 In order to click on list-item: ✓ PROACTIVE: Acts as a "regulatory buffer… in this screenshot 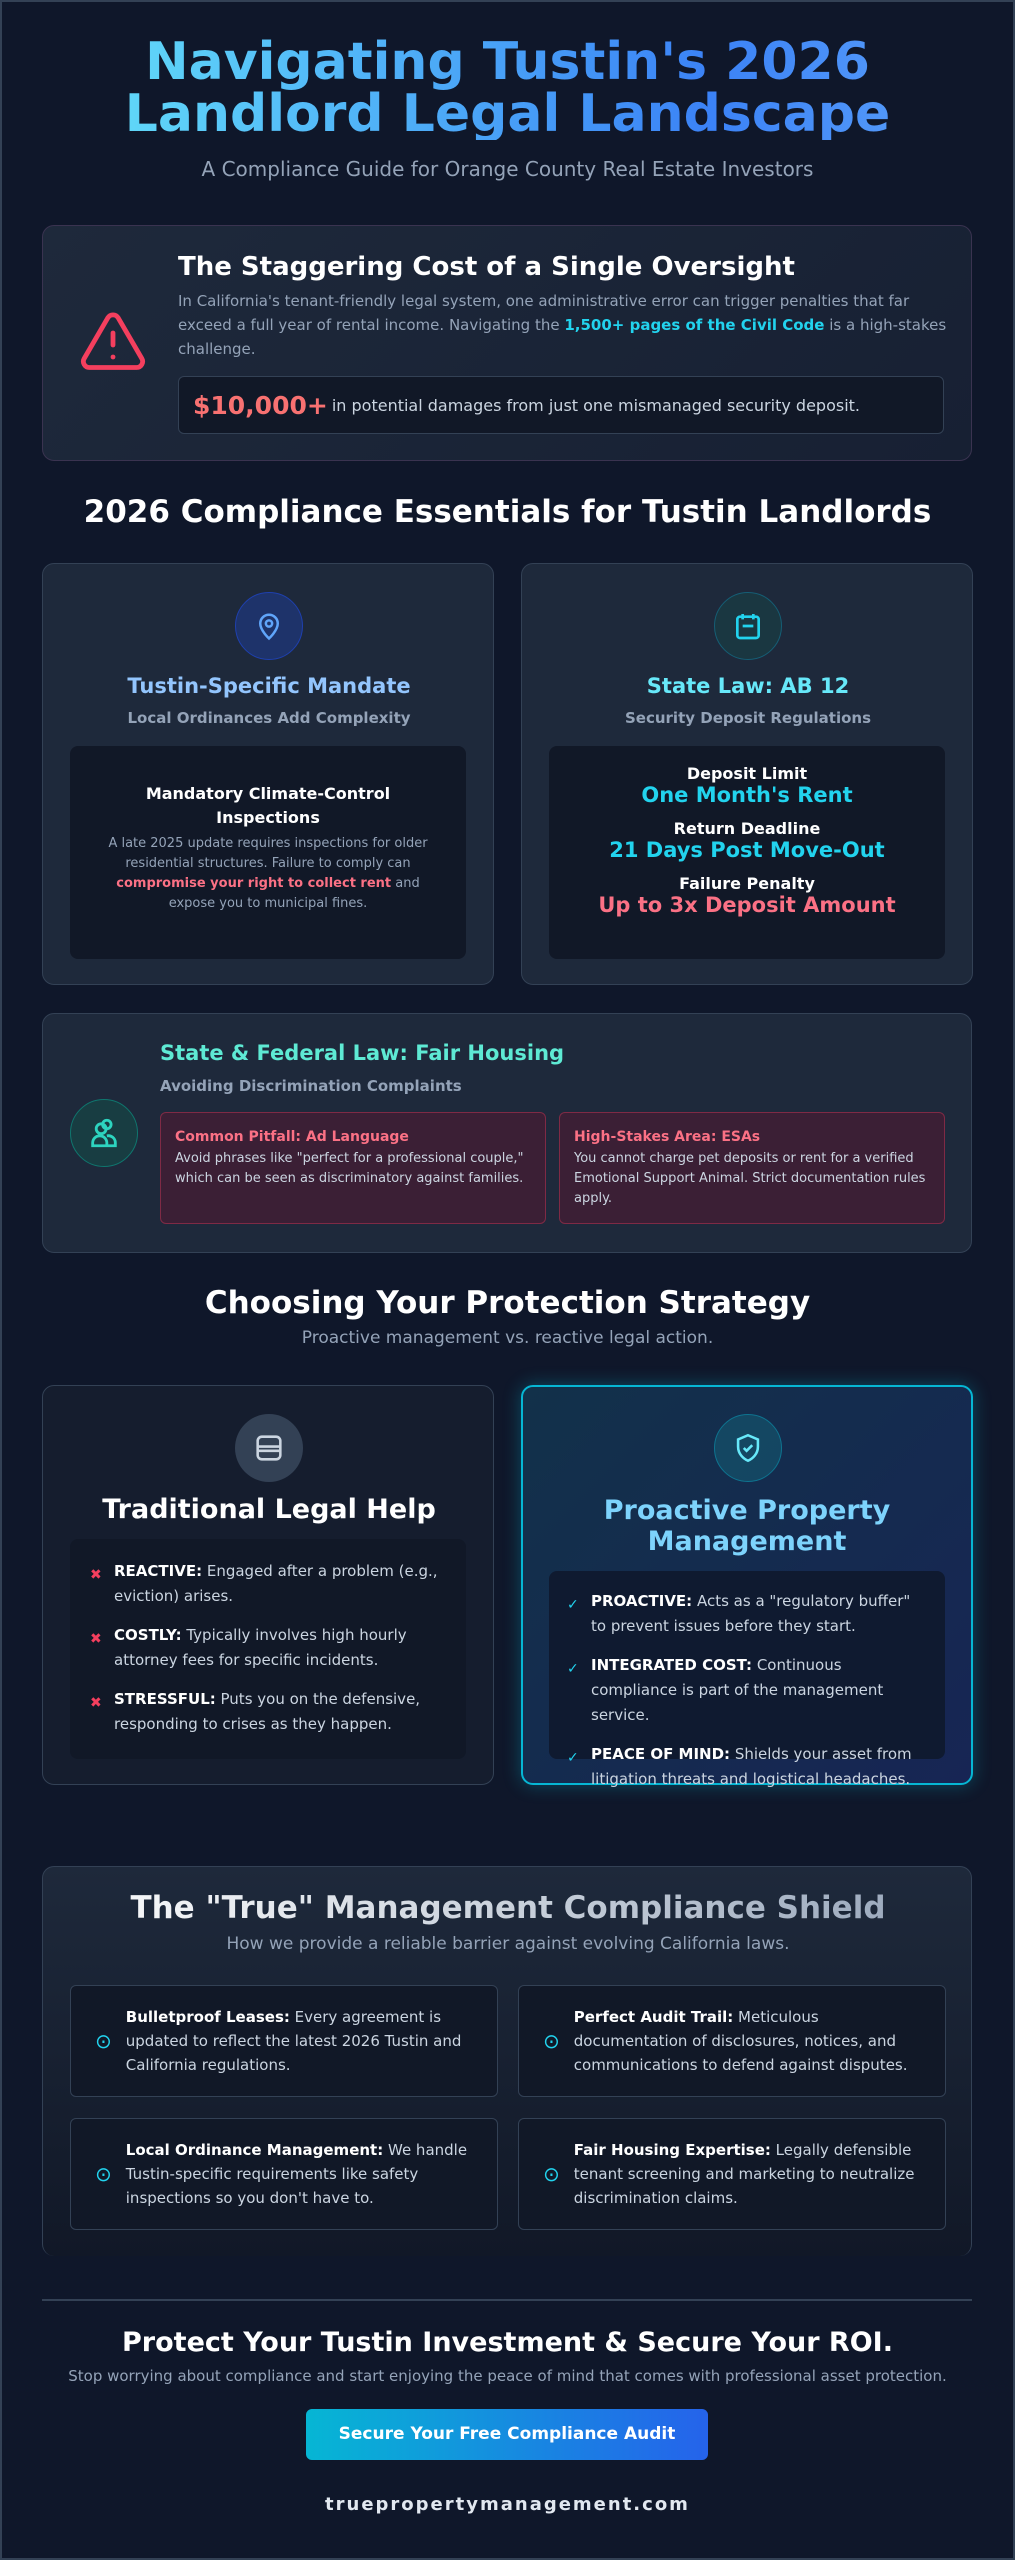, I will do `click(748, 1614)`.